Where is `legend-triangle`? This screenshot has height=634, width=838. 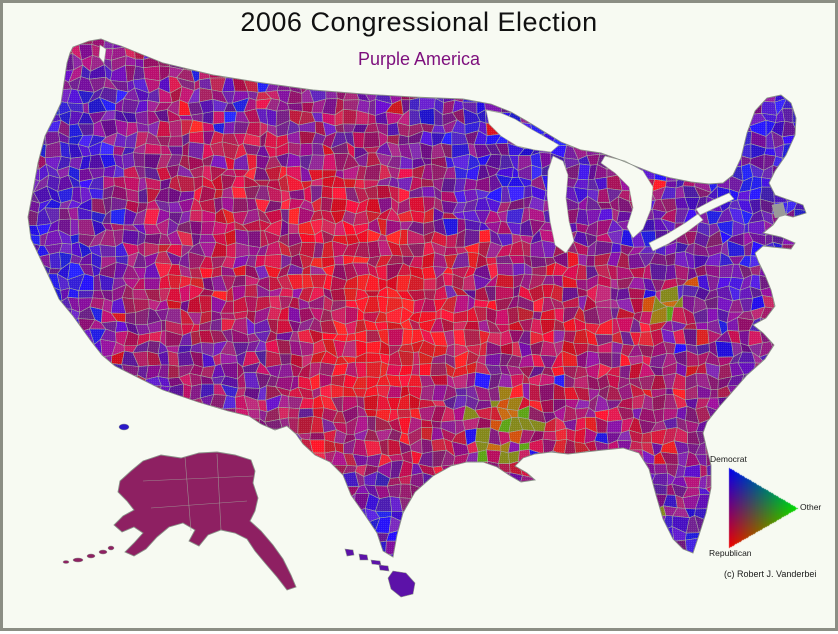
legend-triangle is located at coordinates (747, 506).